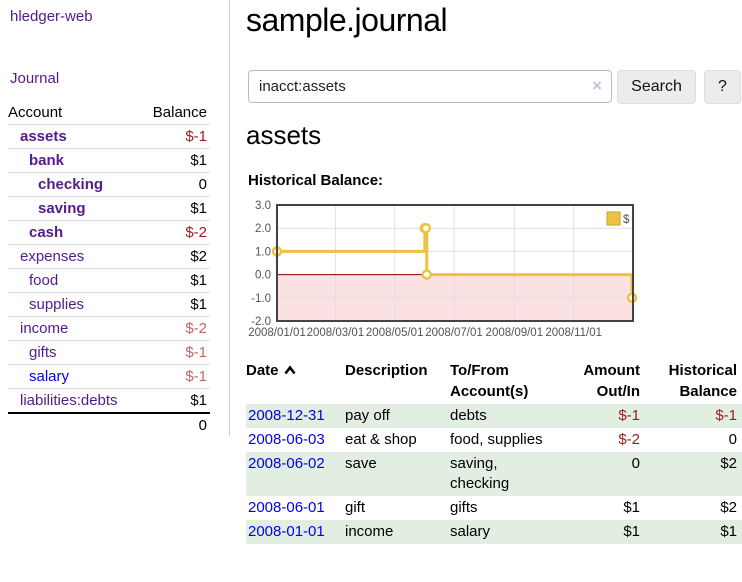 This screenshot has width=742, height=582. What do you see at coordinates (480, 473) in the screenshot?
I see `transaction-accounts: saving, checking` at bounding box center [480, 473].